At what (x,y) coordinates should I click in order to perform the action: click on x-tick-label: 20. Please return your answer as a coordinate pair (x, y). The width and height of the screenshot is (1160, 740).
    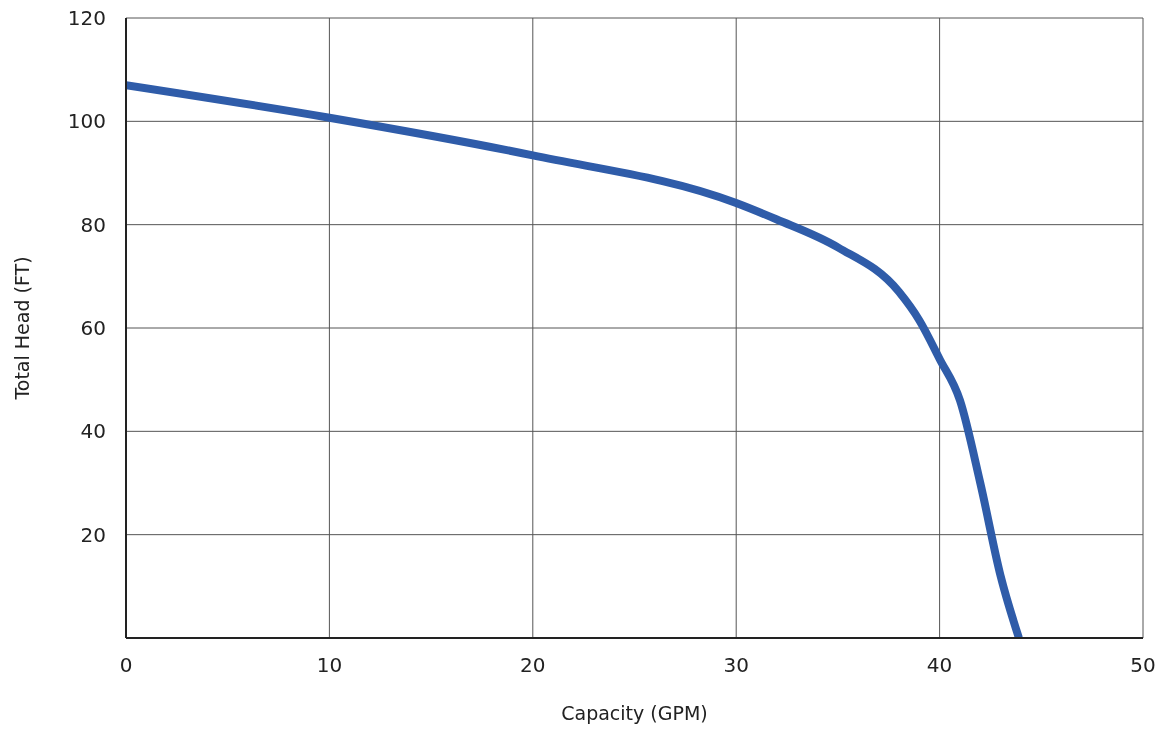
    Looking at the image, I should click on (533, 665).